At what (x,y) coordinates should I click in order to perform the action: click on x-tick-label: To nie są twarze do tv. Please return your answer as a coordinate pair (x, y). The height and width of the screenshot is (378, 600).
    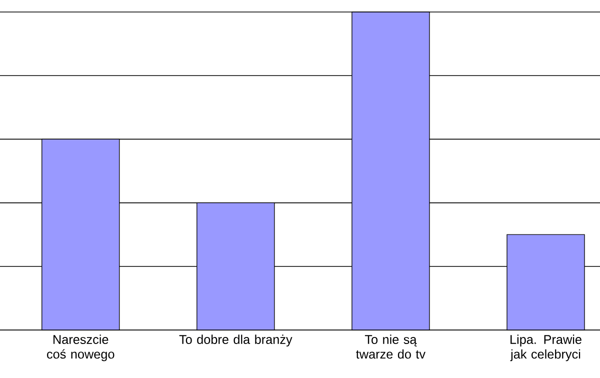
    Looking at the image, I should click on (391, 346).